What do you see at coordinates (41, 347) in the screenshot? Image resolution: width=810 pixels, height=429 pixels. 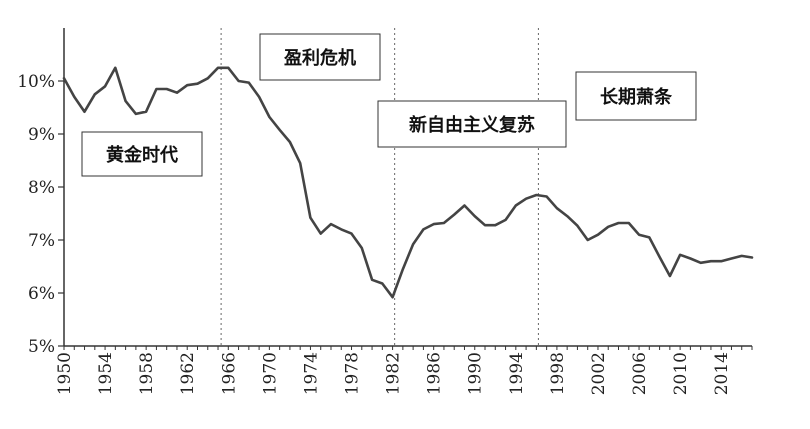 I see `y-tick-label: 5%` at bounding box center [41, 347].